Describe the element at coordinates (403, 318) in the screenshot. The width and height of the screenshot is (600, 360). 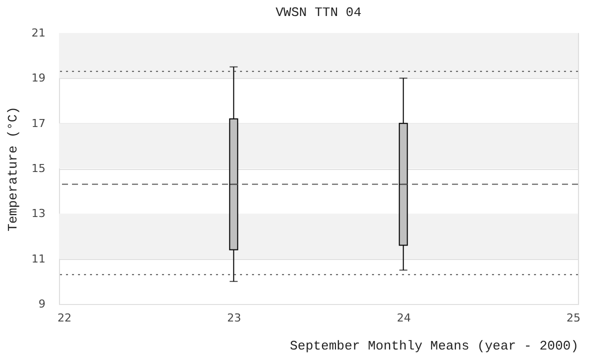
I see `x-tick-label: 24` at that location.